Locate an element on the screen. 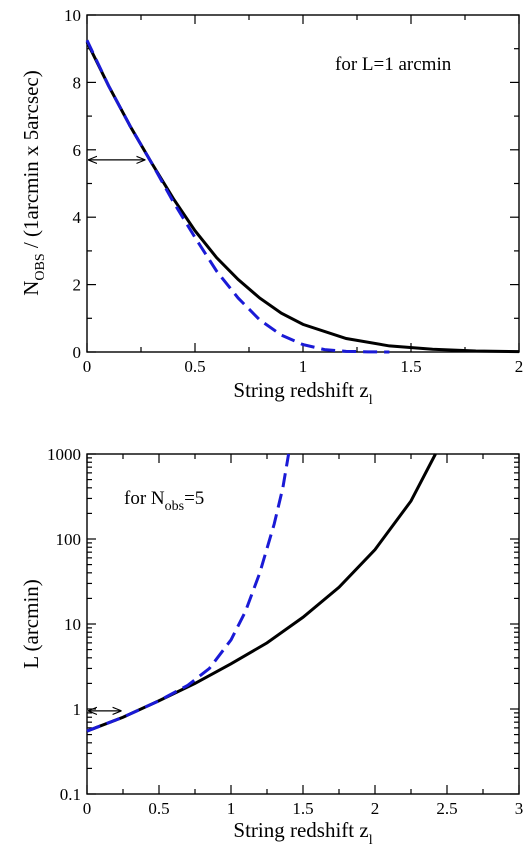  top-y-axis-label: NOBS / (1arcmin x 5arcsec) is located at coordinates (33, 182).